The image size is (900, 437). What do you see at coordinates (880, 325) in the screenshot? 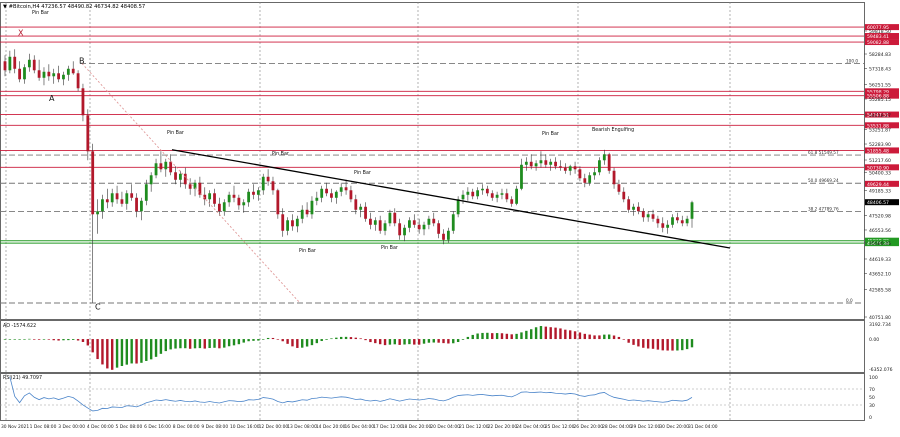
I see `ao-tick-label: 3192.734` at bounding box center [880, 325].